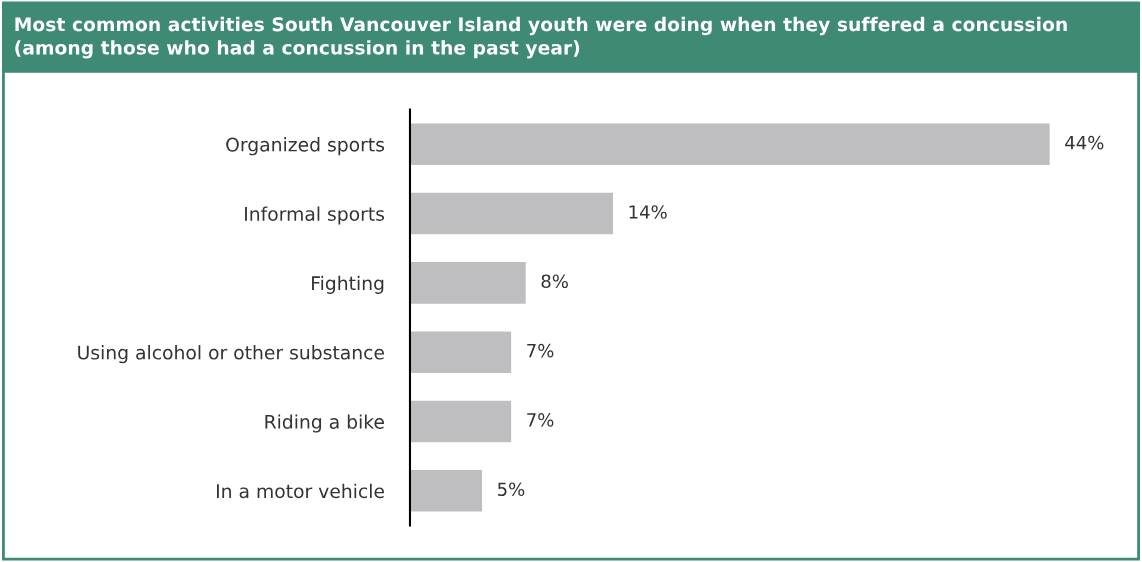  What do you see at coordinates (300, 491) in the screenshot?
I see `y-tick-label: In a motor vehicle` at bounding box center [300, 491].